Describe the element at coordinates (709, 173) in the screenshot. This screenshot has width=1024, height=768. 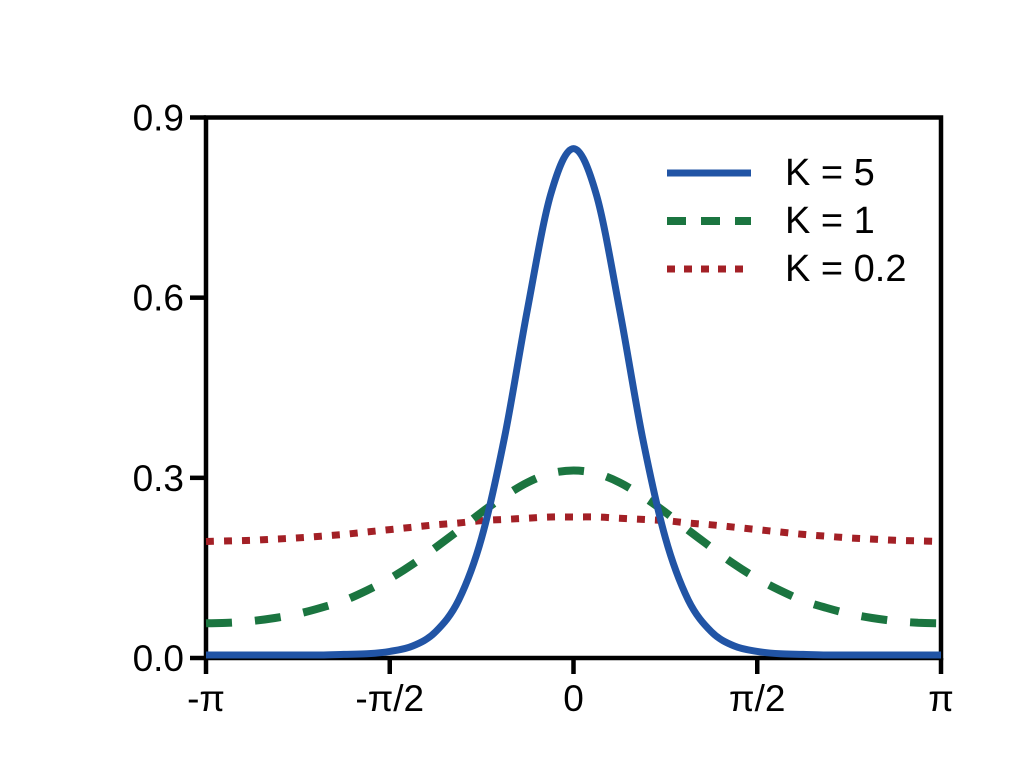
I see `legend-line-sample-solid` at that location.